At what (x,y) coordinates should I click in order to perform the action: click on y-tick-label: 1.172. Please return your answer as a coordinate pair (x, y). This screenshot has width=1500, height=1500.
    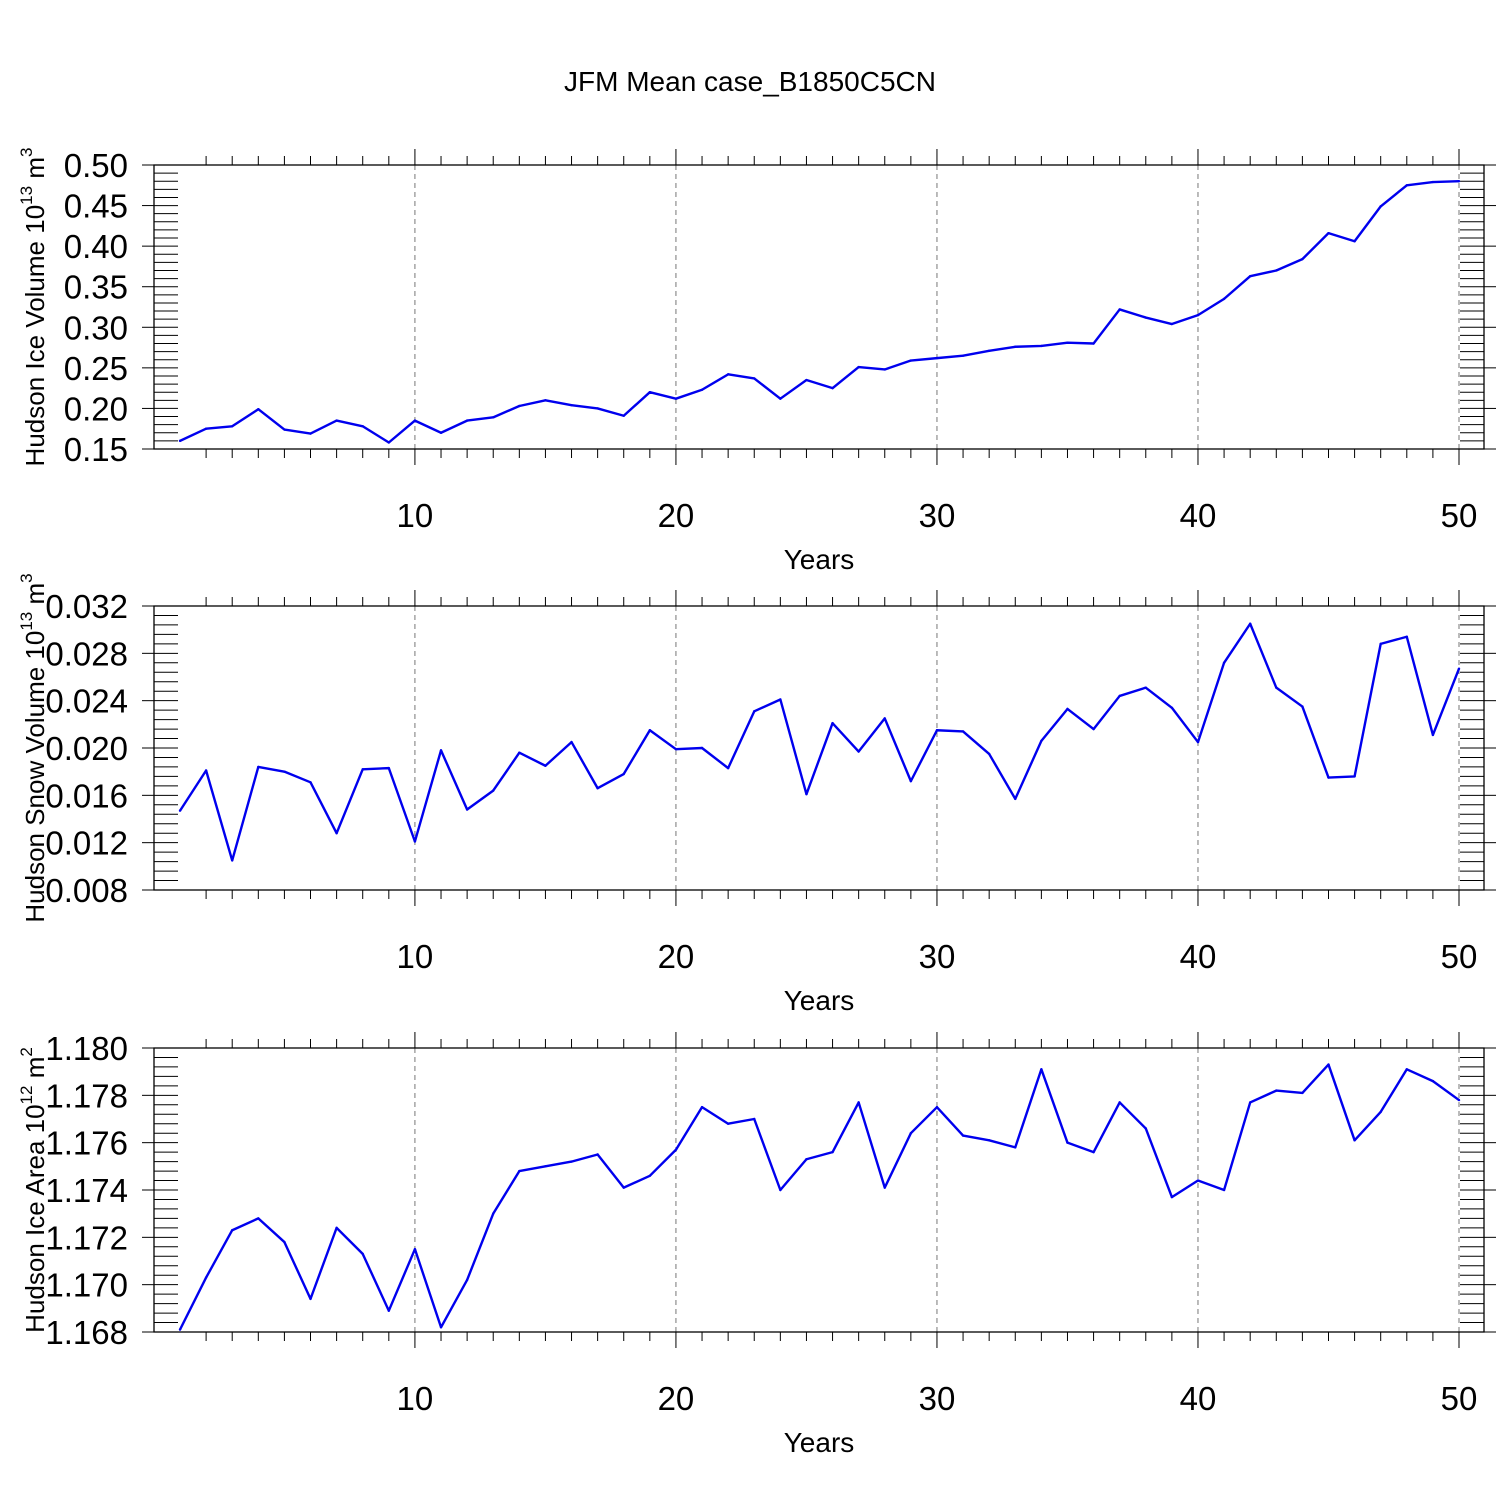
    Looking at the image, I should click on (86, 1237).